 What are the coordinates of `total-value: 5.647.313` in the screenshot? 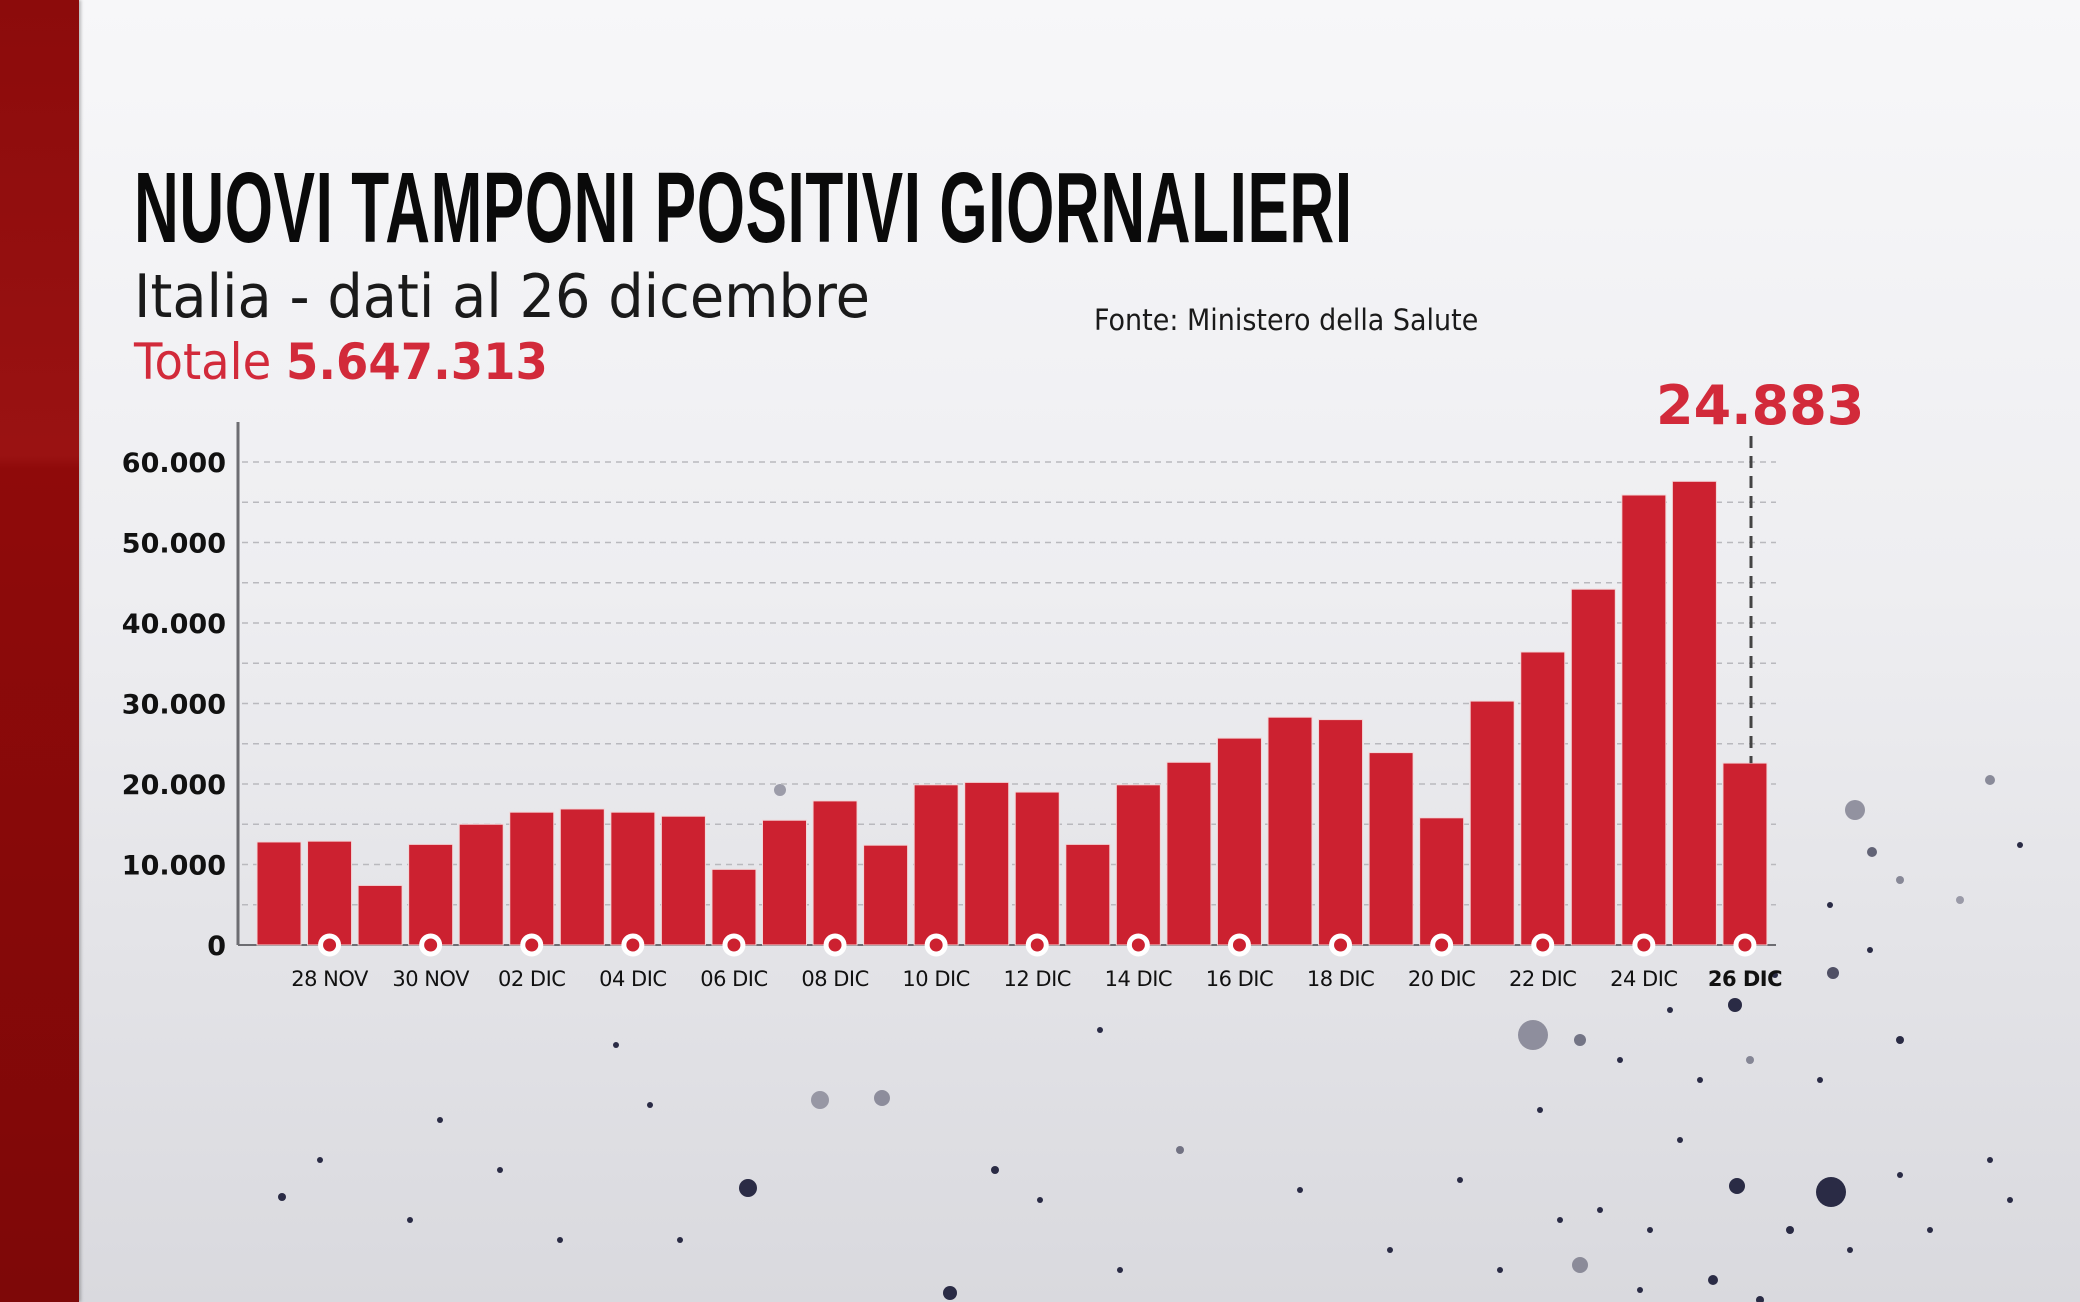 It's located at (417, 362).